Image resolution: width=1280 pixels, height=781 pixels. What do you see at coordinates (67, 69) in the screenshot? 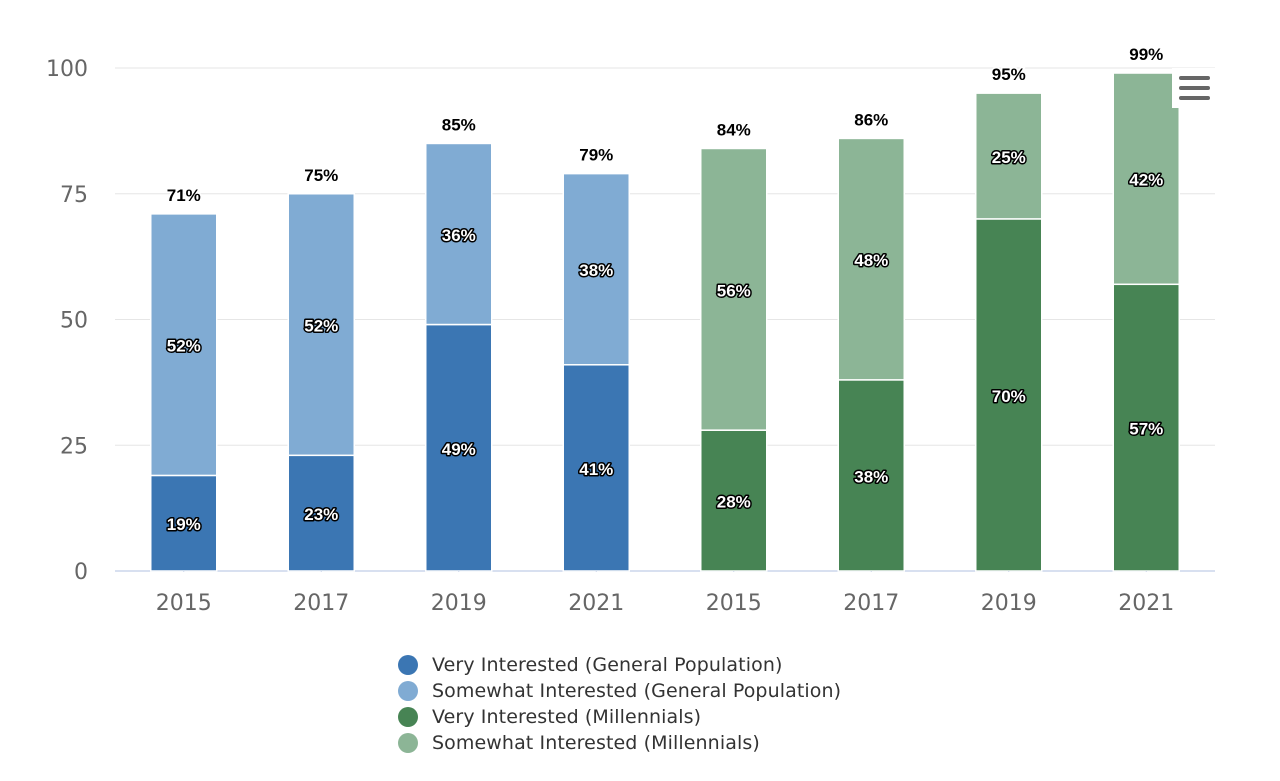
I see `y-tick-label: 100` at bounding box center [67, 69].